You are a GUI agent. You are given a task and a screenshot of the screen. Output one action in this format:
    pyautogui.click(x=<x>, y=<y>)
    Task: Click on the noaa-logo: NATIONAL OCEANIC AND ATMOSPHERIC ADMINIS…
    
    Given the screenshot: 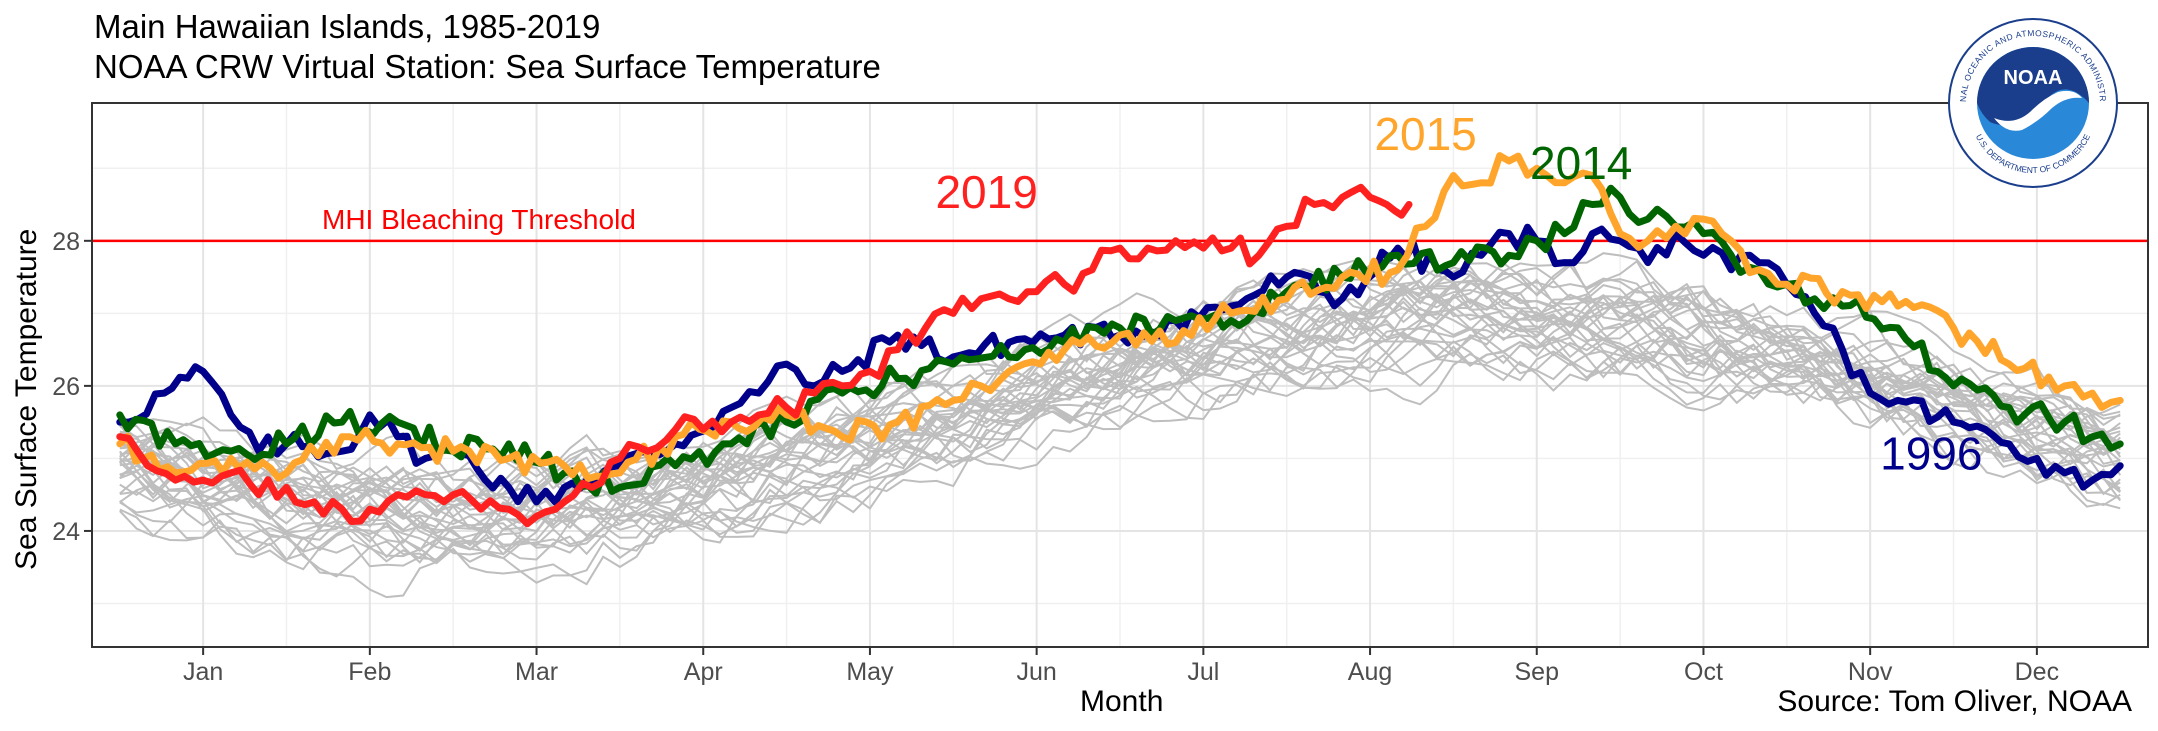 What is the action you would take?
    pyautogui.click(x=2033, y=103)
    